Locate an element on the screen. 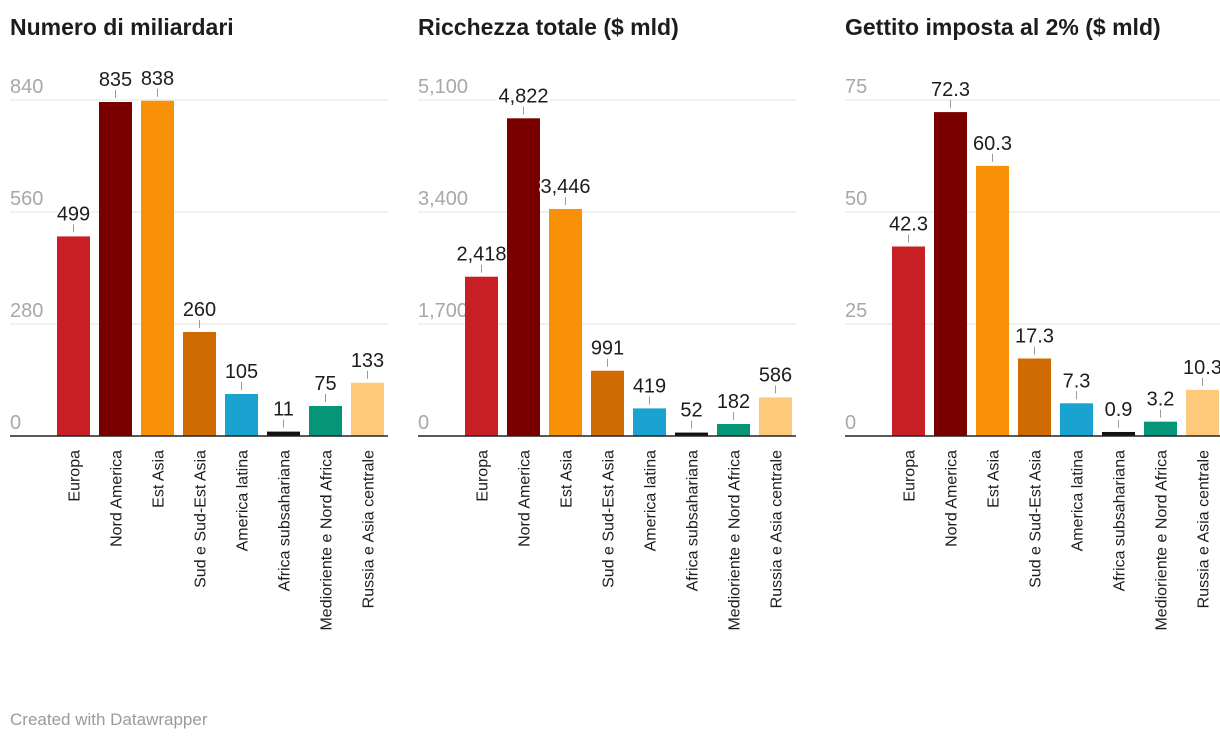 This screenshot has width=1220, height=744. chart-title: Ricchezza totale ($ mld) is located at coordinates (548, 27).